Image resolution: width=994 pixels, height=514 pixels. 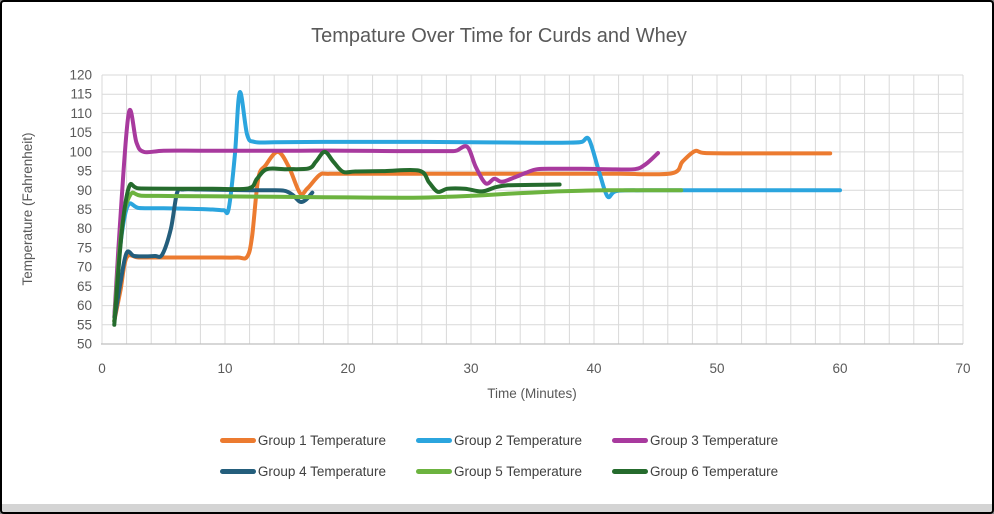 I want to click on x-axis-title: Time (Minutes), so click(x=532, y=393).